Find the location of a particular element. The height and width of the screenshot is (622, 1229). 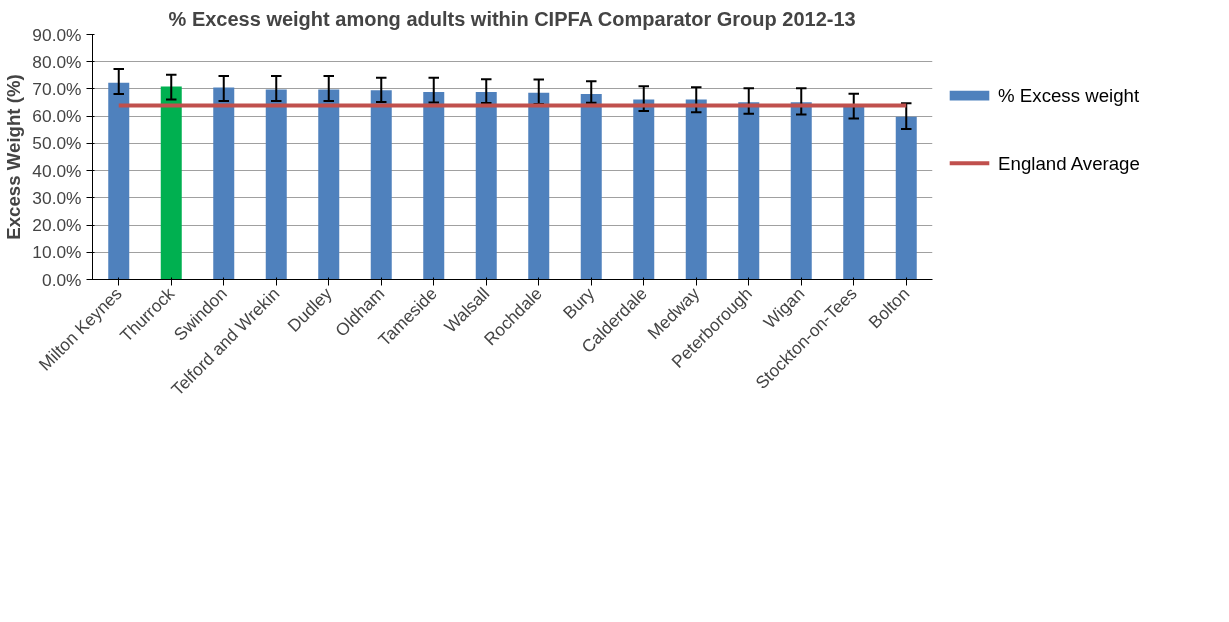

y-tick-label: 0.0% is located at coordinates (62, 279).